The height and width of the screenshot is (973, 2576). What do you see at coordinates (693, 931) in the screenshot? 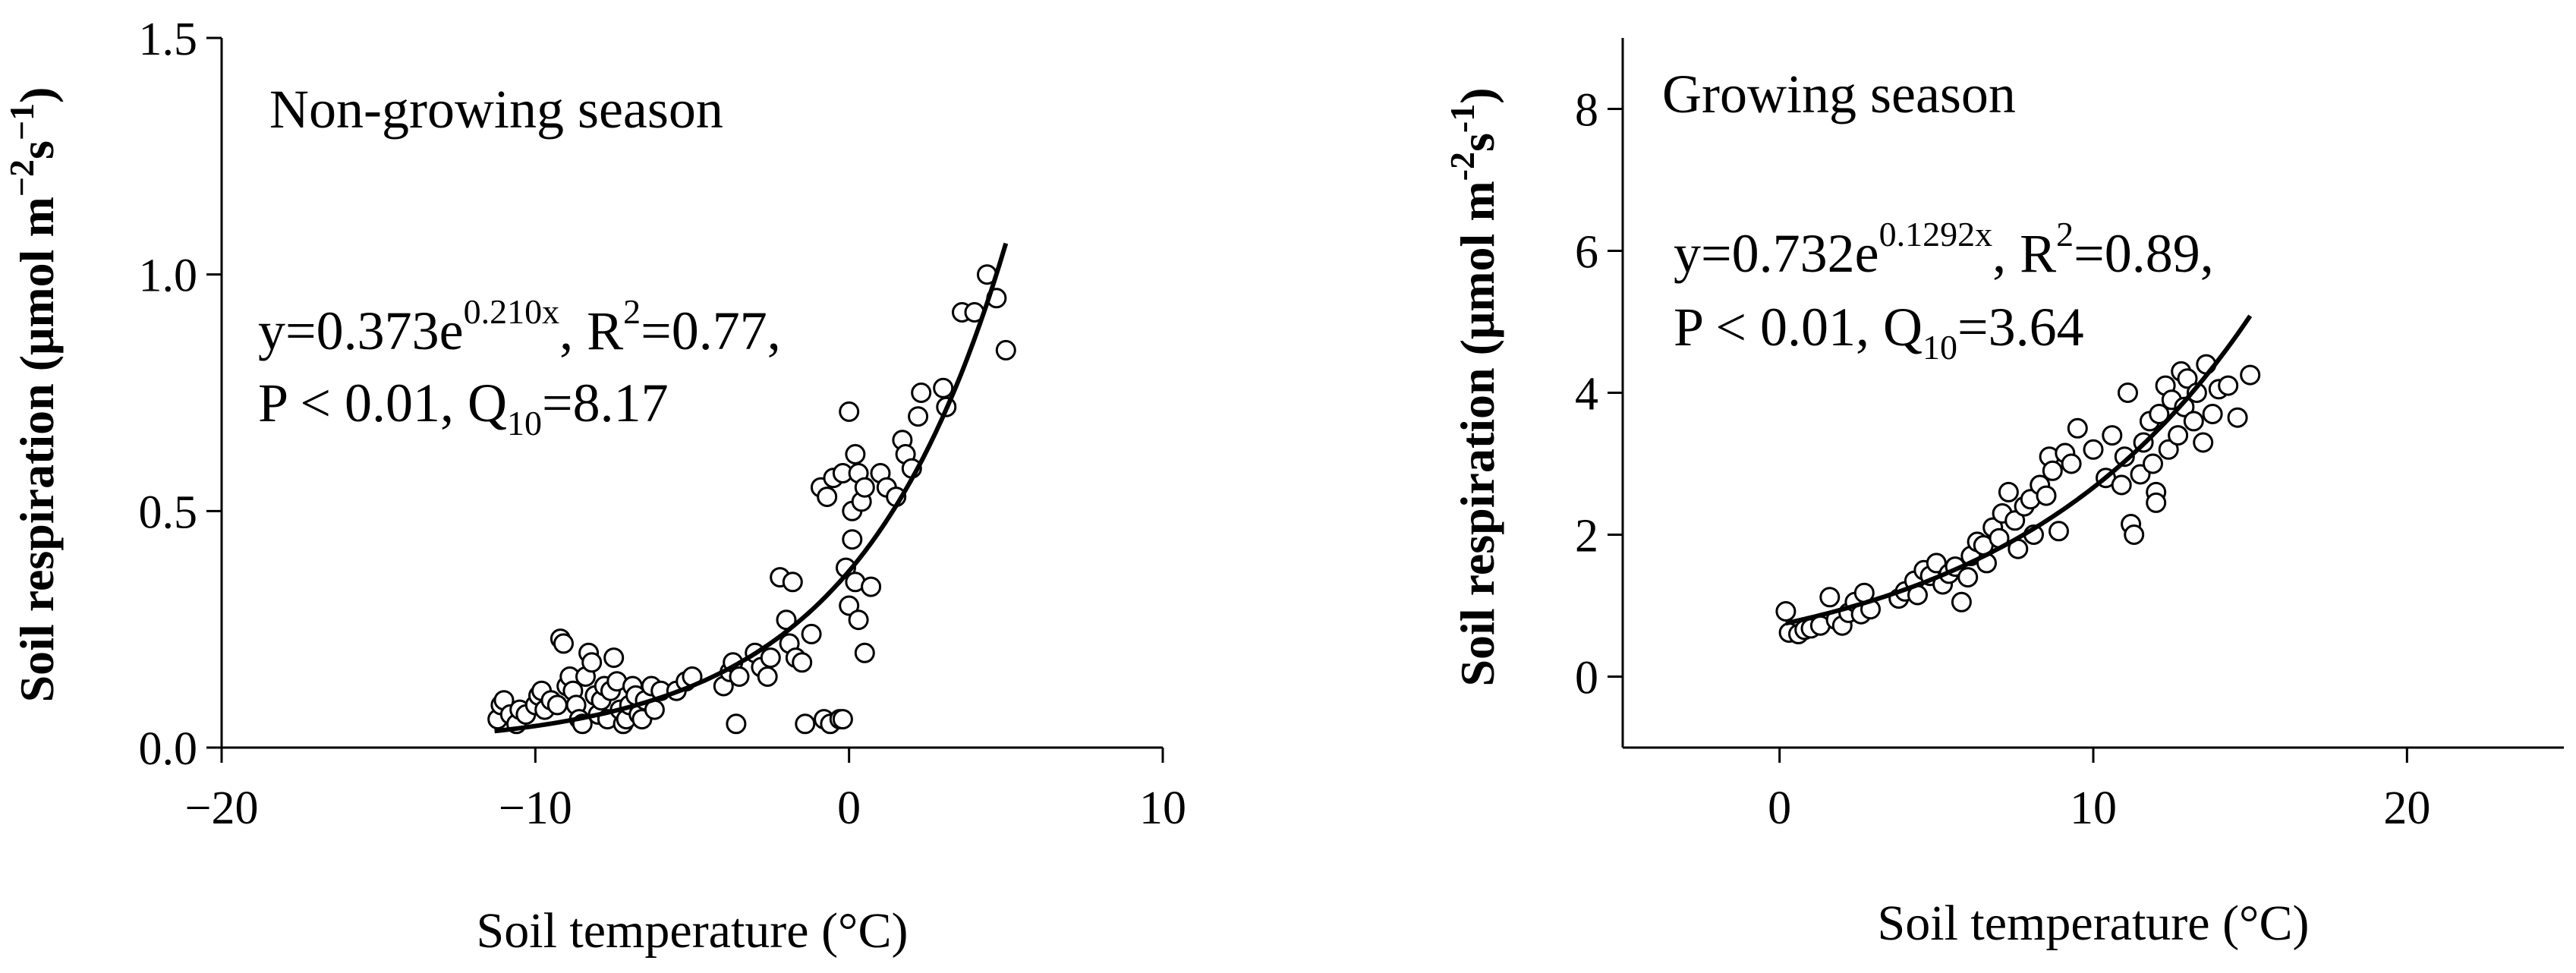
I see `left-x-axis-title: Soil temperature (°C)` at bounding box center [693, 931].